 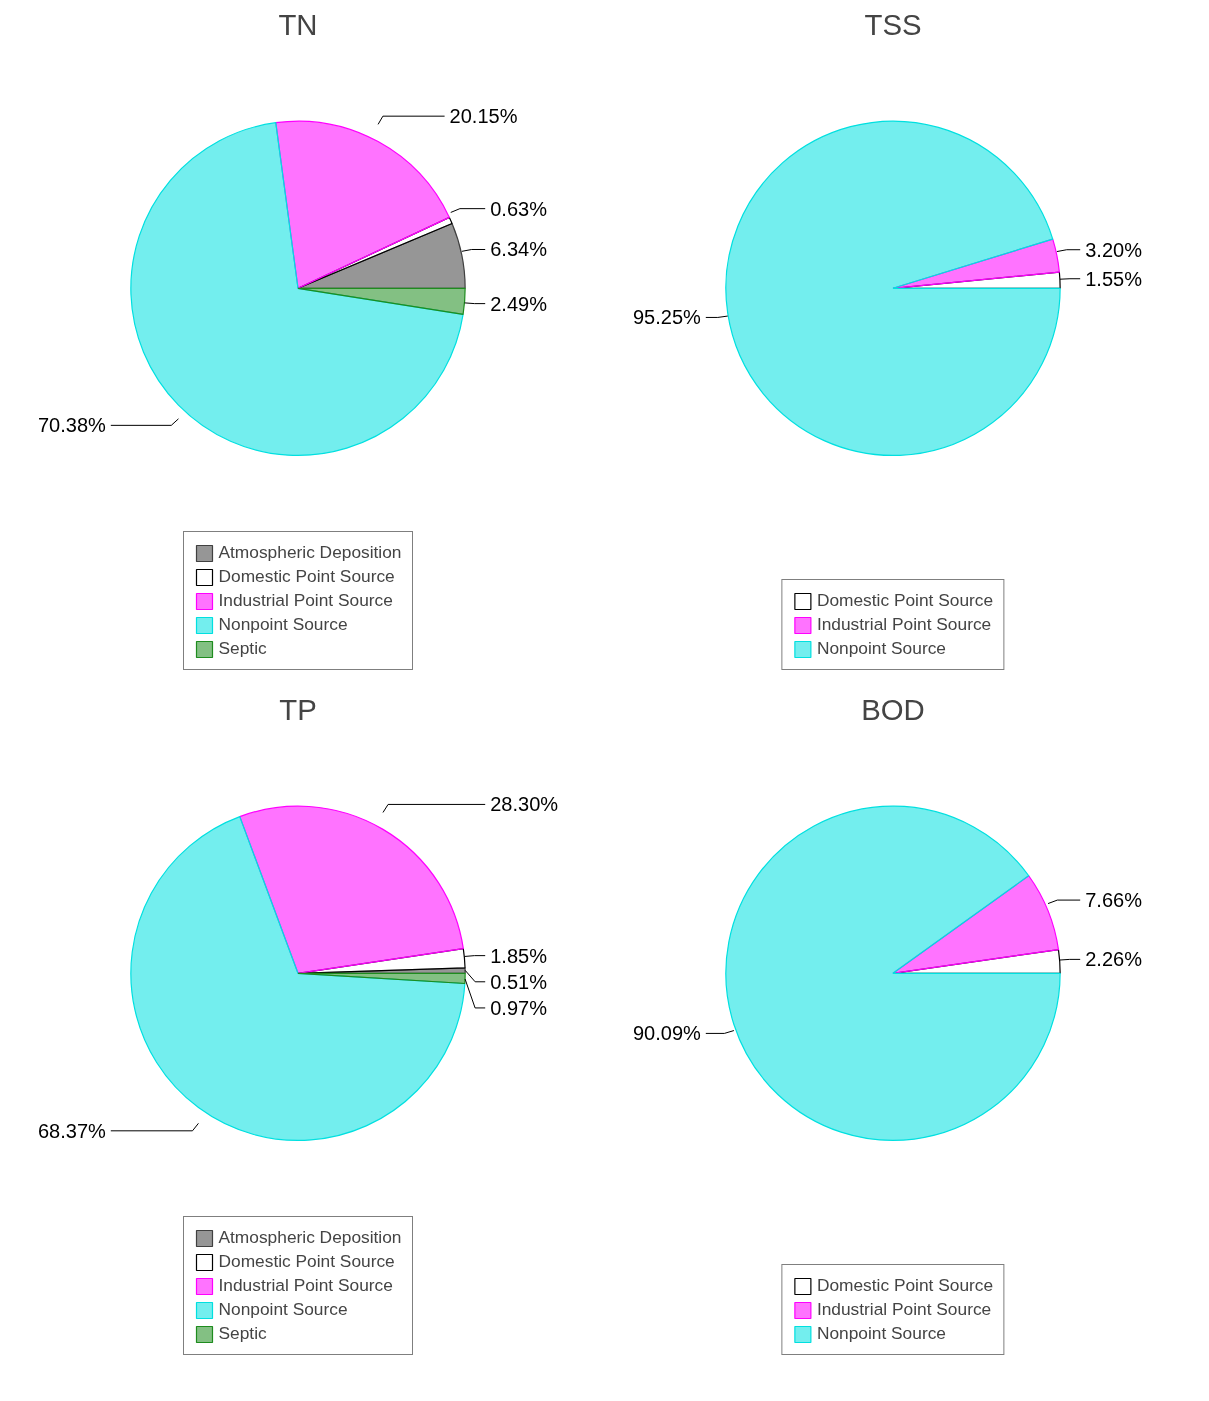 I want to click on data-label: 6.34%, so click(x=519, y=249).